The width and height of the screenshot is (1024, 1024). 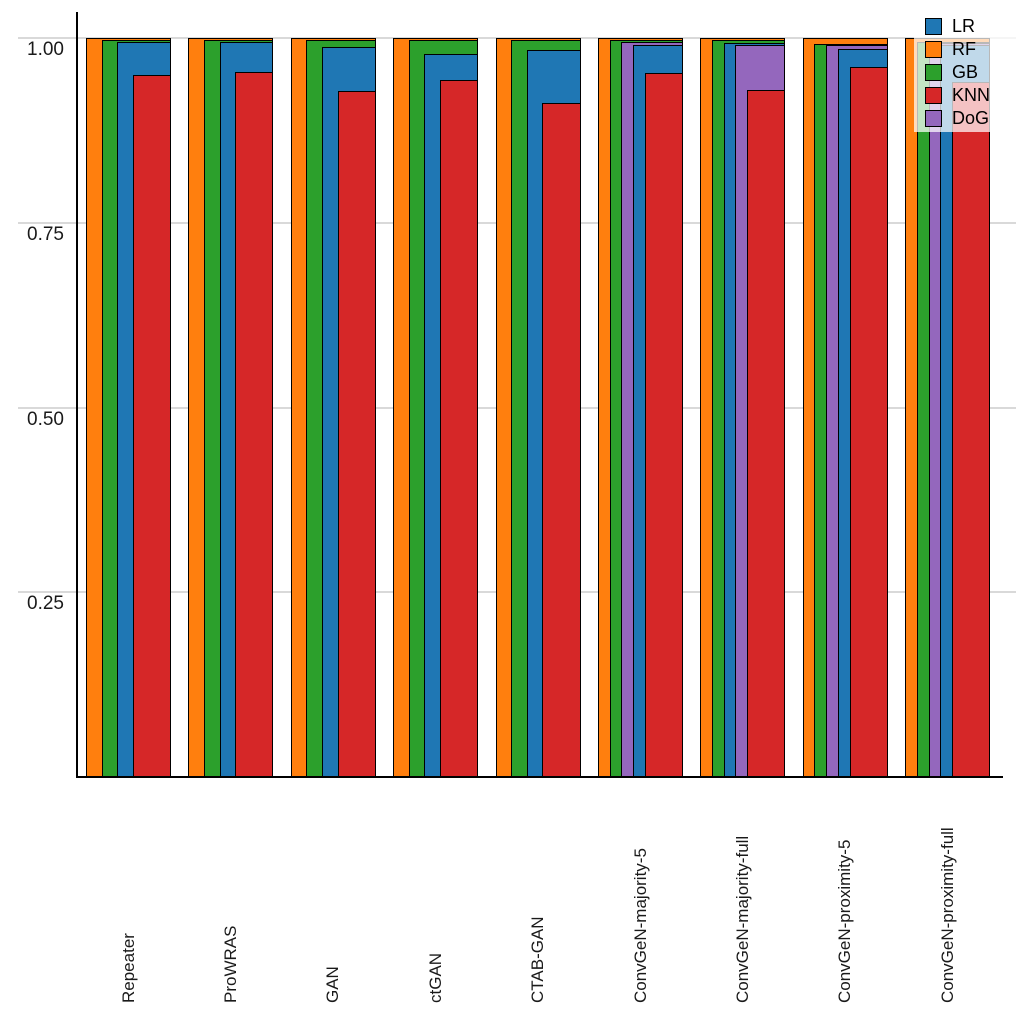 I want to click on legend: LR RF GB KNN DoG, so click(x=968, y=72).